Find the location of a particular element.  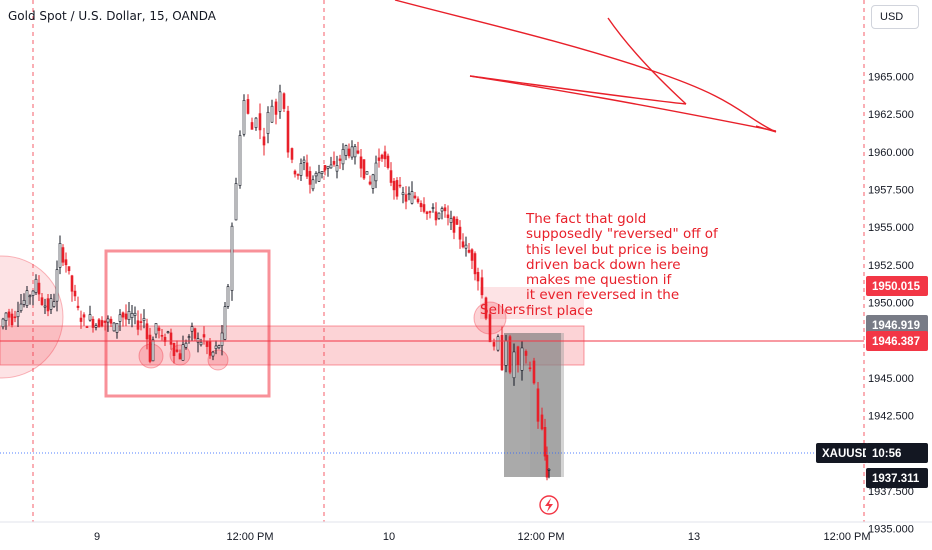

price-tick-label: 1962.500 is located at coordinates (891, 115).